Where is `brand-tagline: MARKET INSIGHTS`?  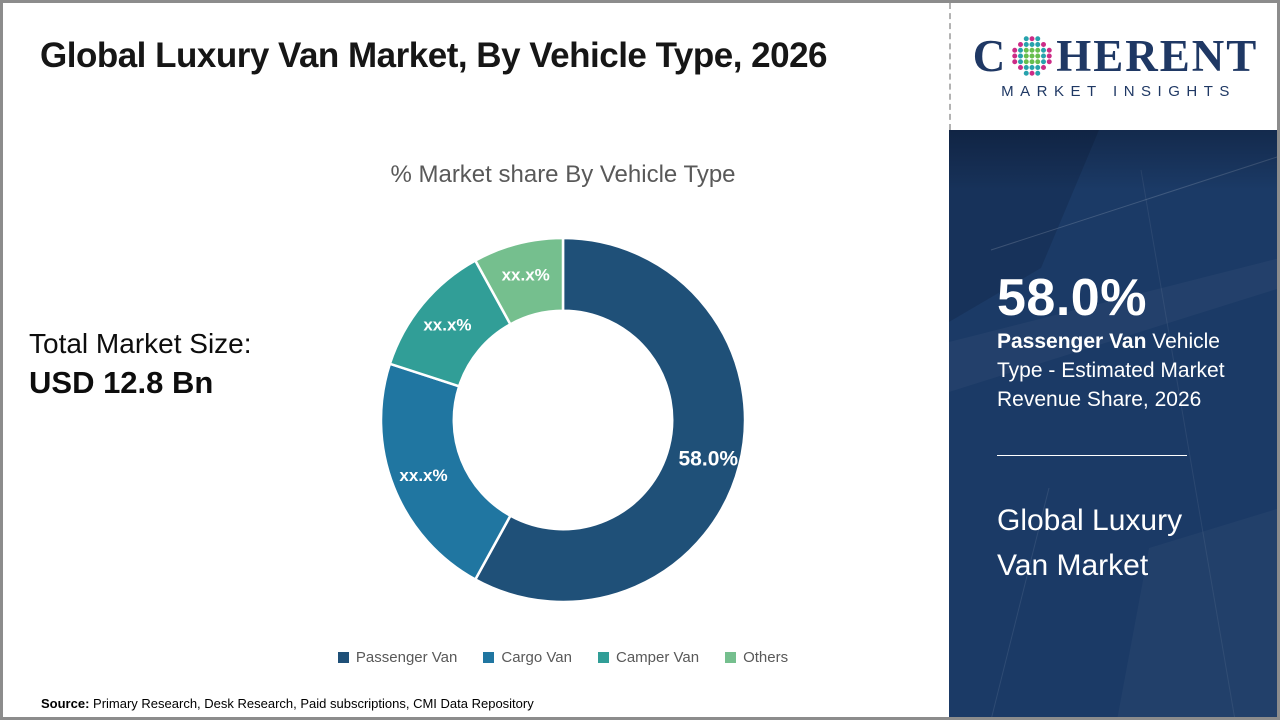
brand-tagline: MARKET INSIGHTS is located at coordinates (1118, 91).